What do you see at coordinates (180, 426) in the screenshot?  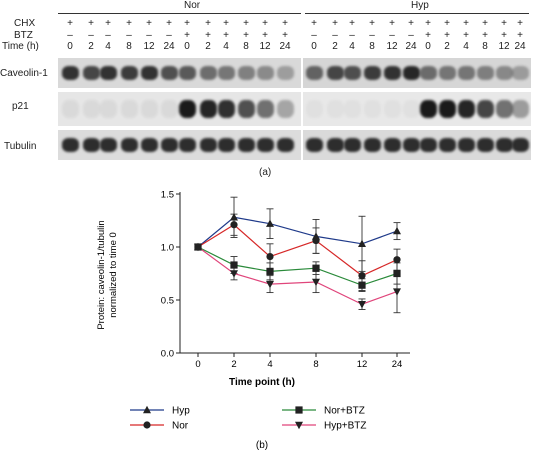 I see `legend-label: Nor` at bounding box center [180, 426].